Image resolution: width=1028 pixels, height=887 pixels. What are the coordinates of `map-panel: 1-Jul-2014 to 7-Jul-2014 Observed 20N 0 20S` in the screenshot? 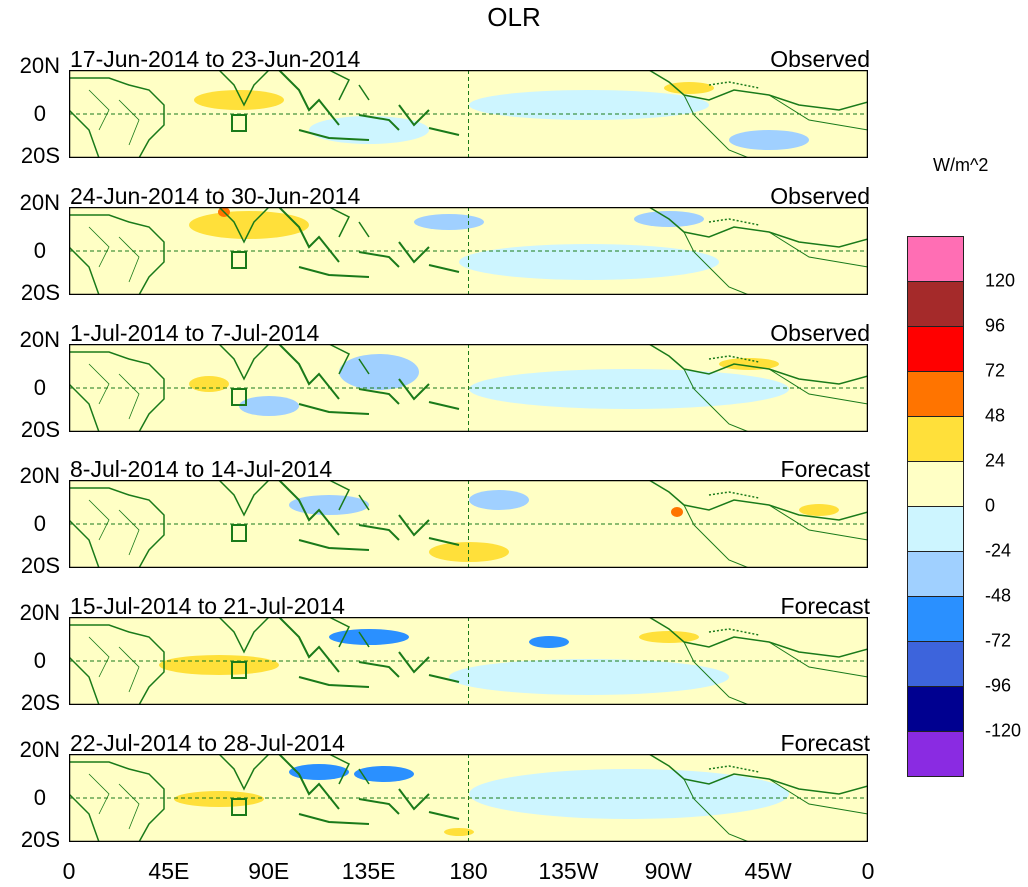 It's located at (440, 391).